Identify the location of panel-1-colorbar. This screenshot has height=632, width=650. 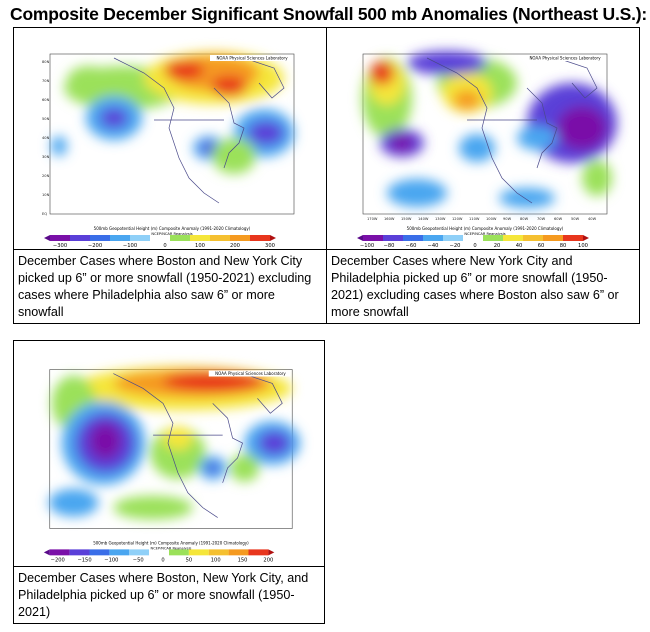
(160, 238).